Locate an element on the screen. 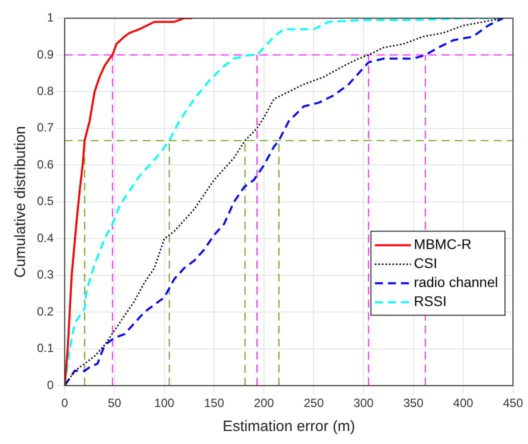 The image size is (528, 444). x-tick-label: 0 is located at coordinates (64, 403).